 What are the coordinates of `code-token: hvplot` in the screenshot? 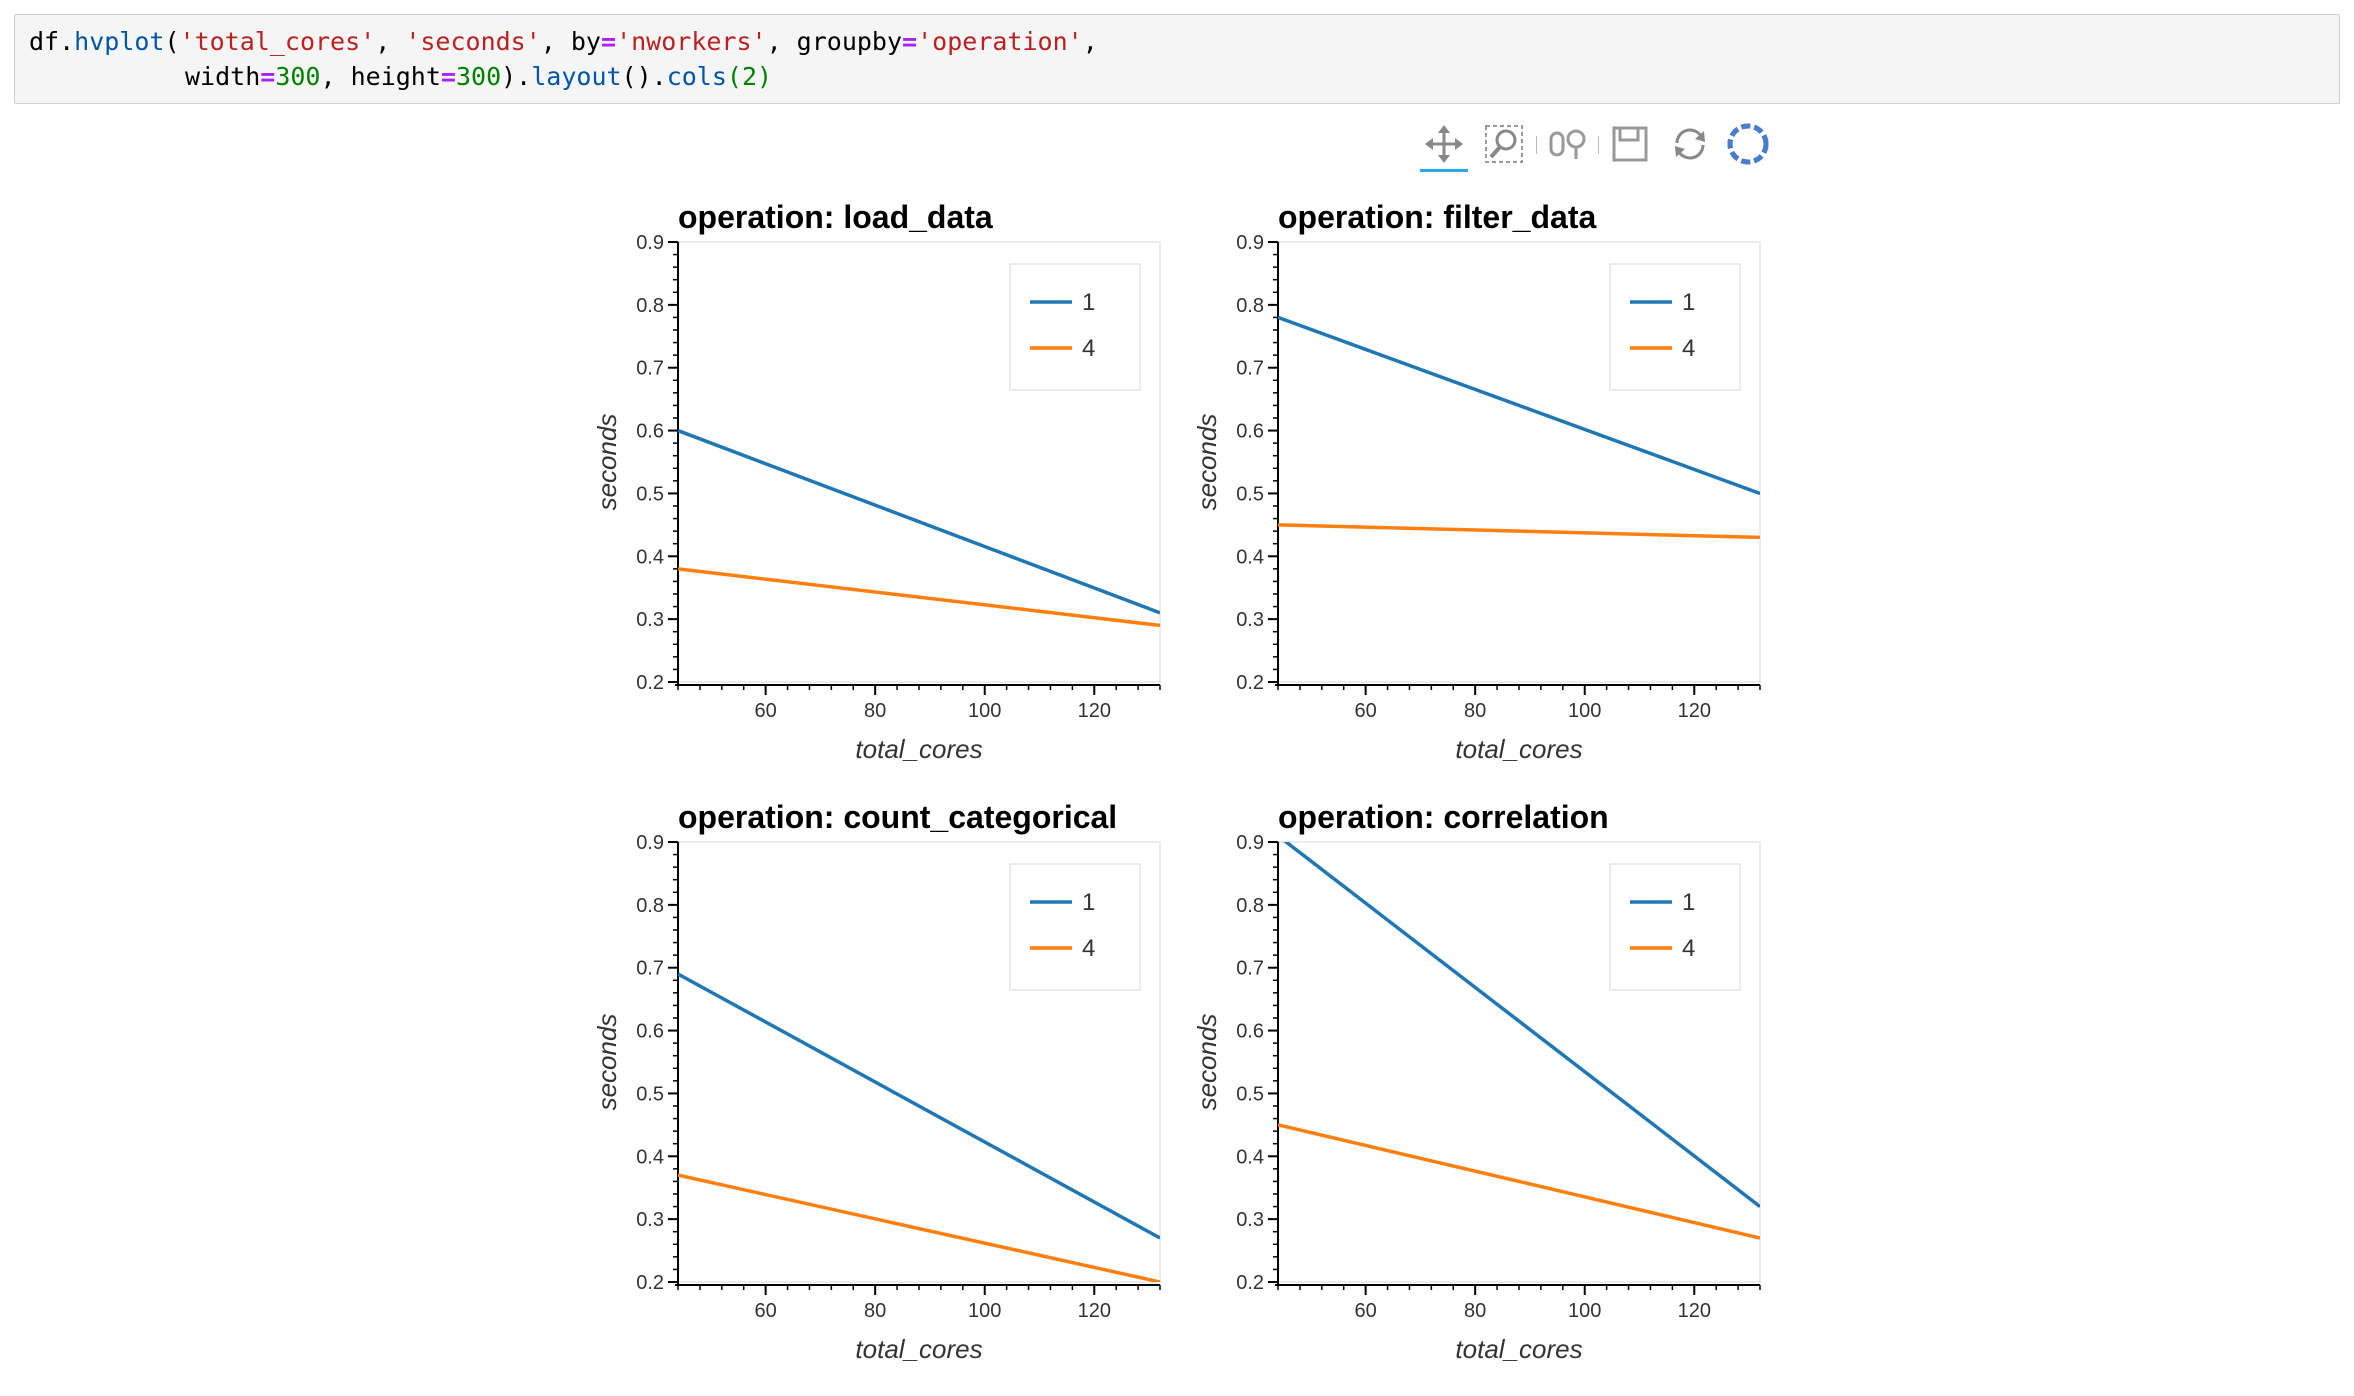 It's located at (119, 41).